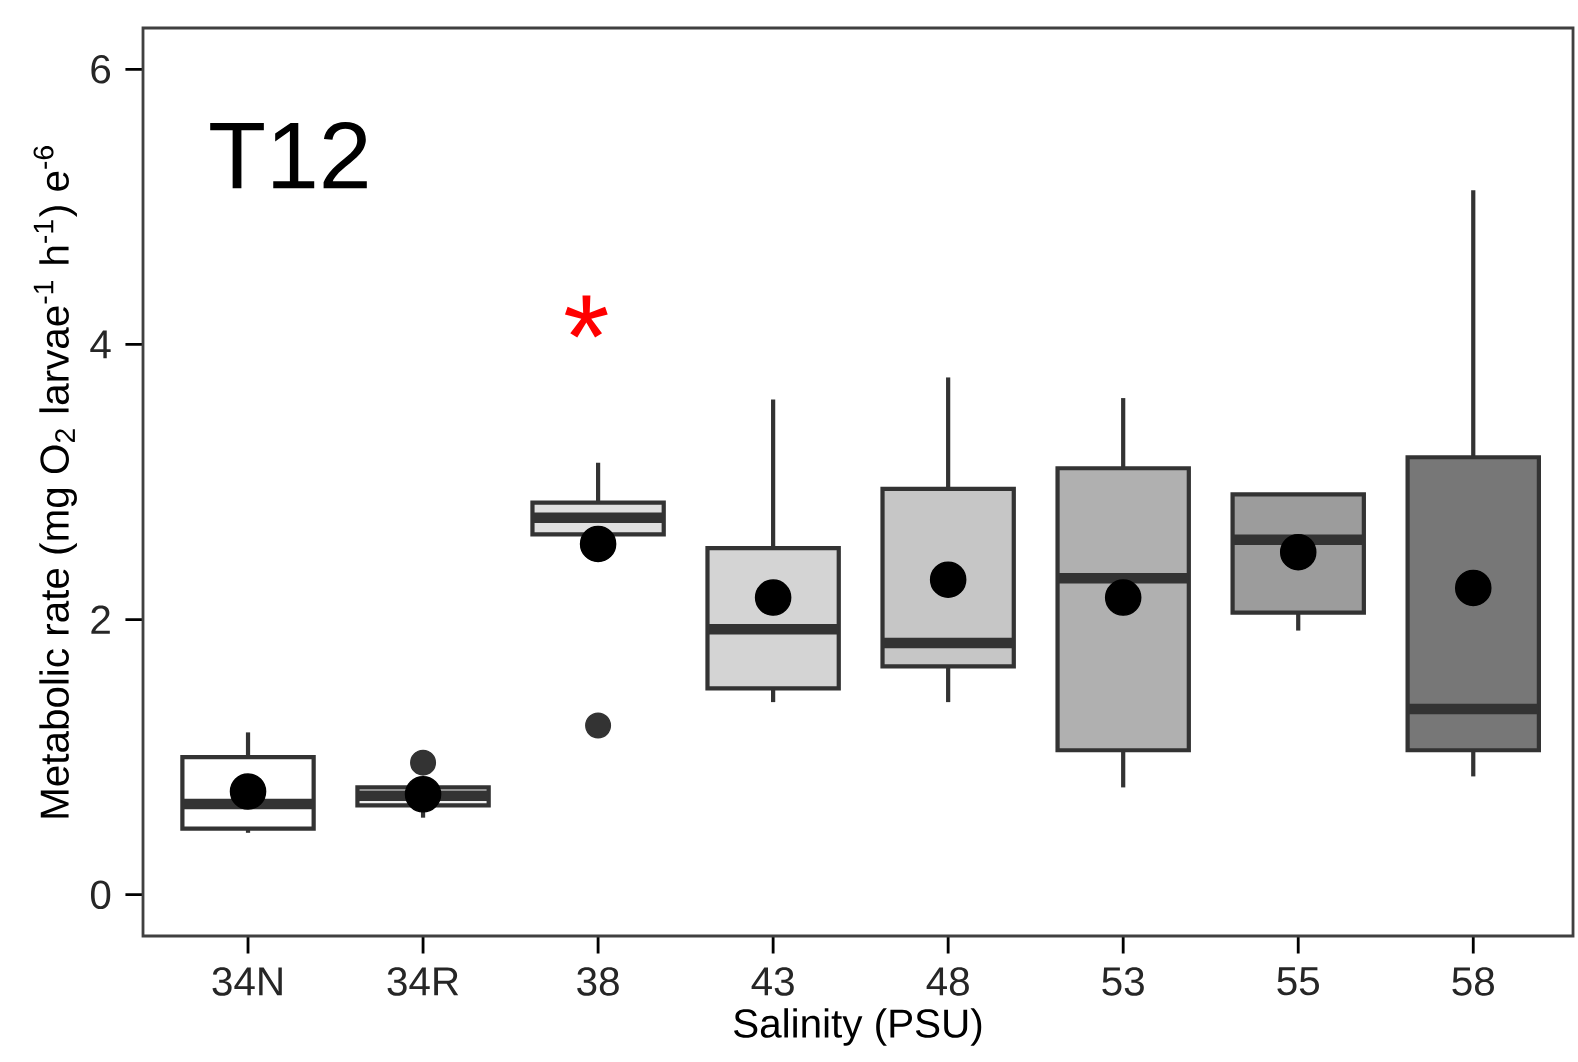  I want to click on y-tick-label: 6, so click(101, 69).